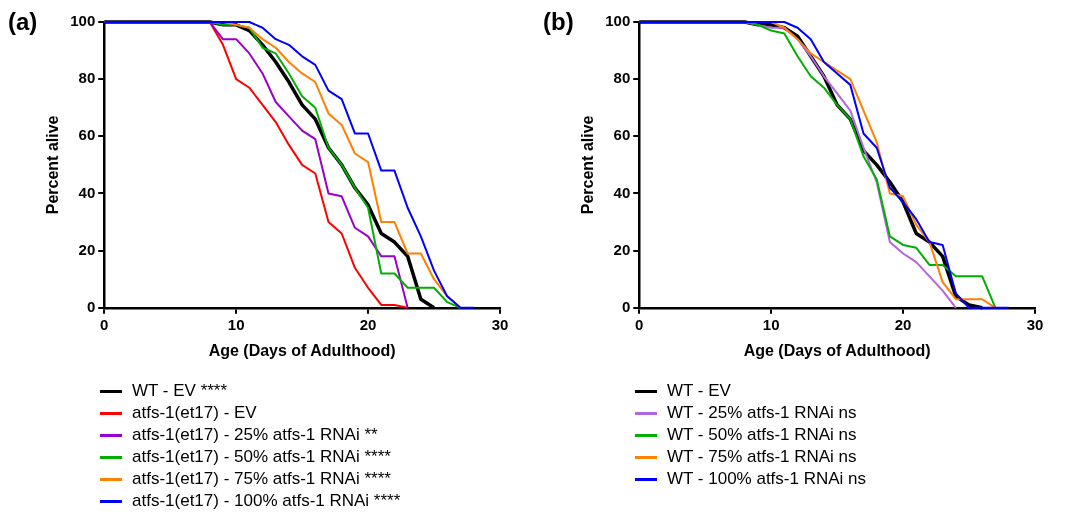 The image size is (1065, 528). What do you see at coordinates (255, 435) in the screenshot?
I see `legend-label: atfs-1(et17) - 25% atfs-1 RNAi **` at bounding box center [255, 435].